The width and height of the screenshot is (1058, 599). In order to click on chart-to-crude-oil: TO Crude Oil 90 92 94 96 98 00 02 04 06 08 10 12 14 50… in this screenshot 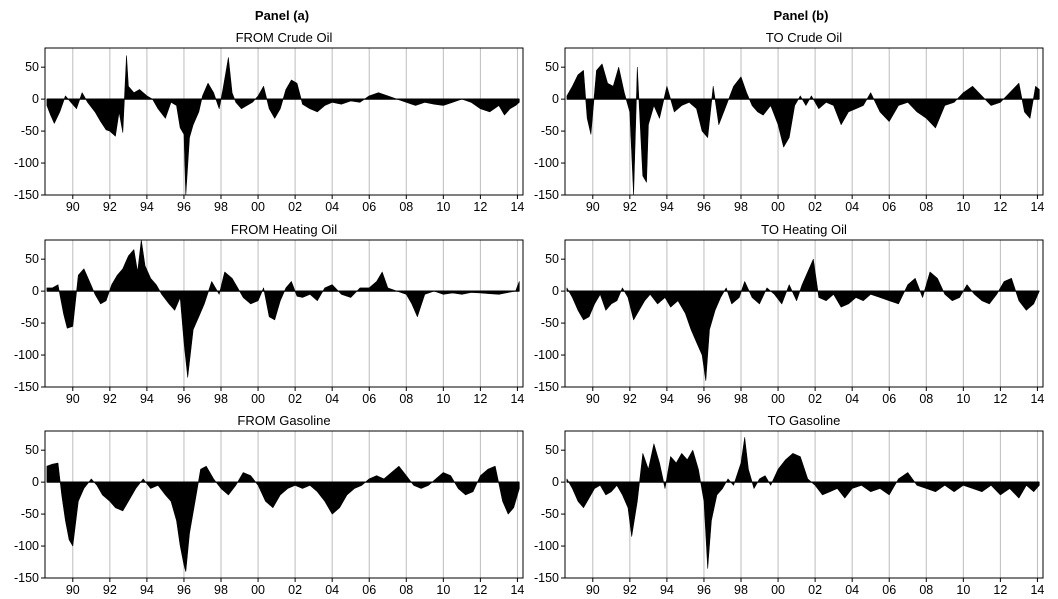, I will do `click(789, 122)`.